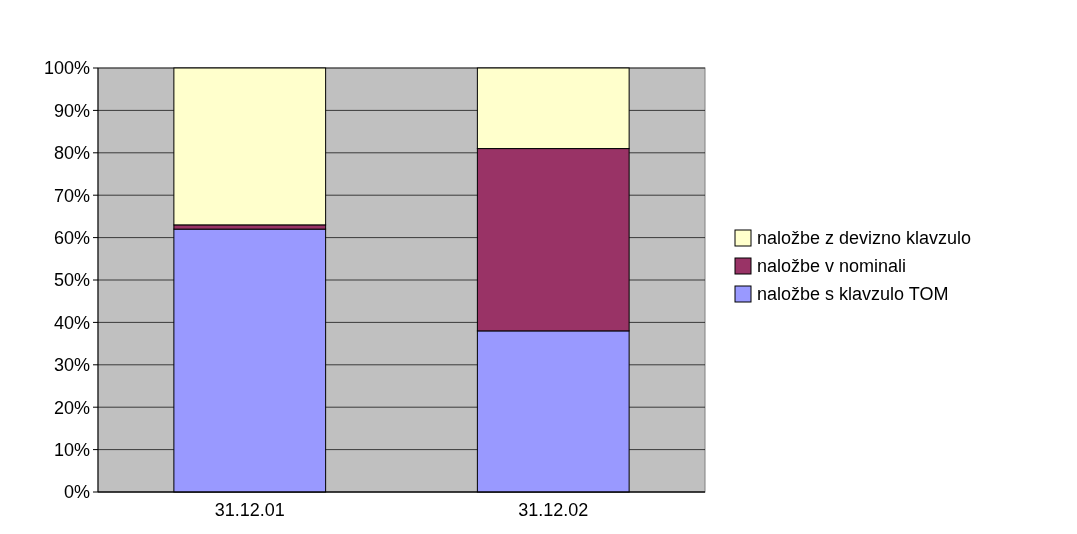 Image resolution: width=1077 pixels, height=534 pixels. Describe the element at coordinates (66, 68) in the screenshot. I see `y-tick-label: 100%` at that location.